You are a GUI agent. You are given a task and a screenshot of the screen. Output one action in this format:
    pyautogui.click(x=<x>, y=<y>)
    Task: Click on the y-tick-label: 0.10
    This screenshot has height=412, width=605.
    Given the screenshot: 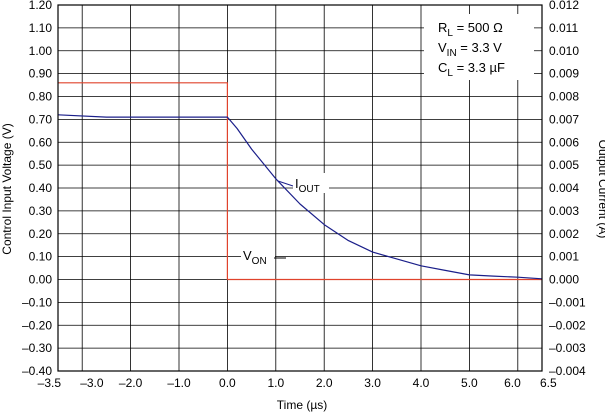 What is the action you would take?
    pyautogui.click(x=41, y=257)
    